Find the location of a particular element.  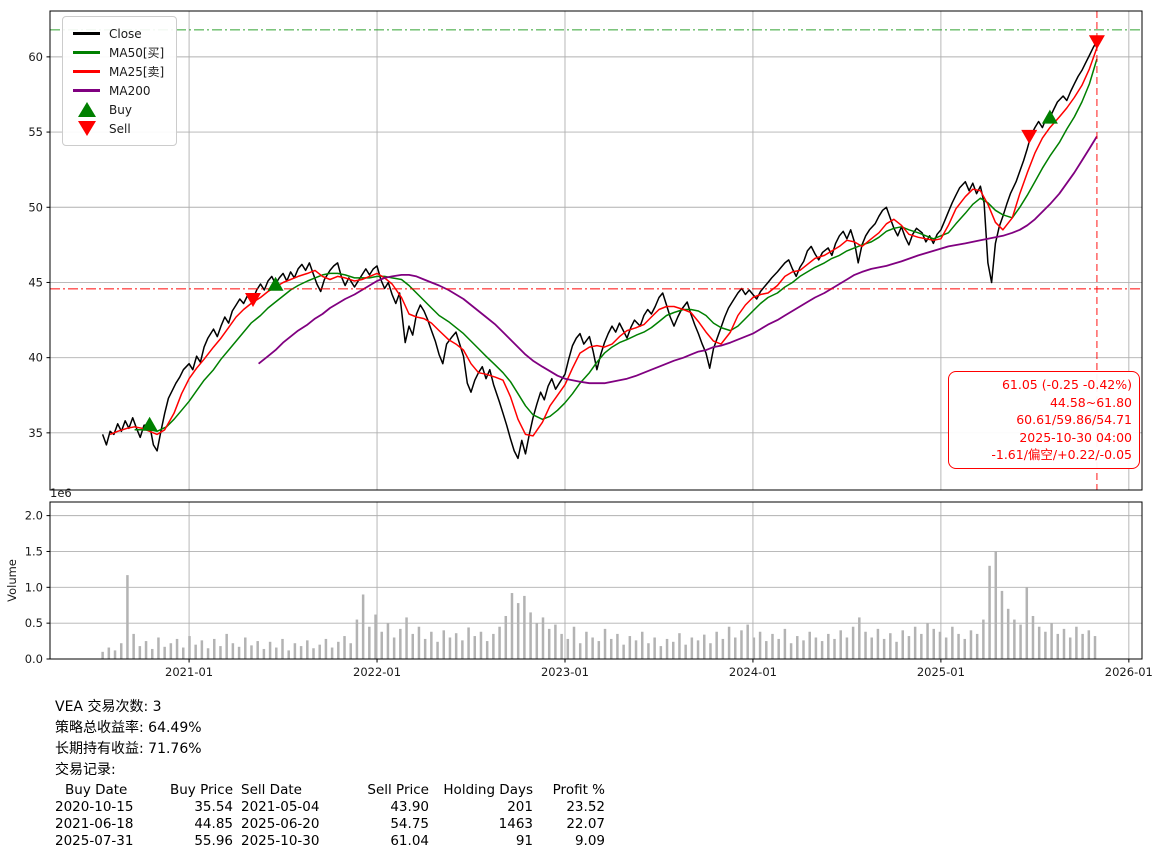

trade-cell: 2020-10-15 is located at coordinates (94, 807).